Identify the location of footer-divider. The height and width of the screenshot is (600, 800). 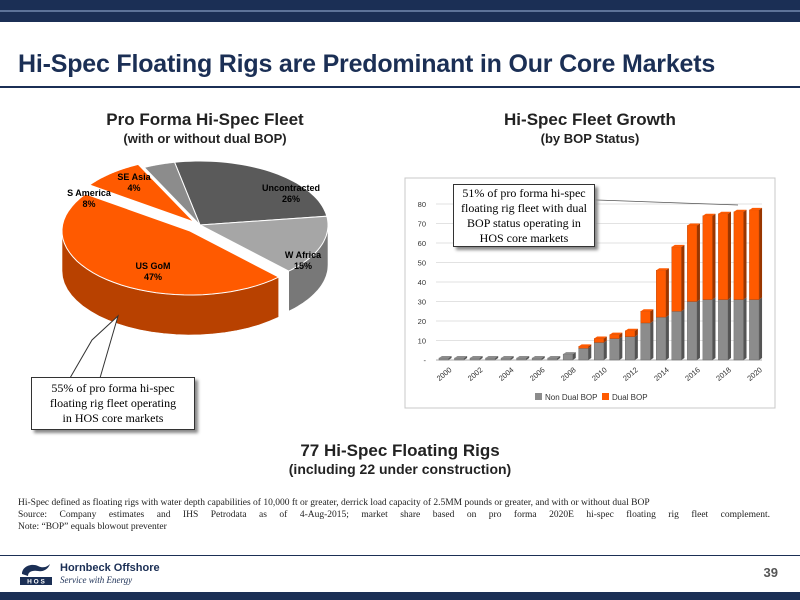
(400, 555).